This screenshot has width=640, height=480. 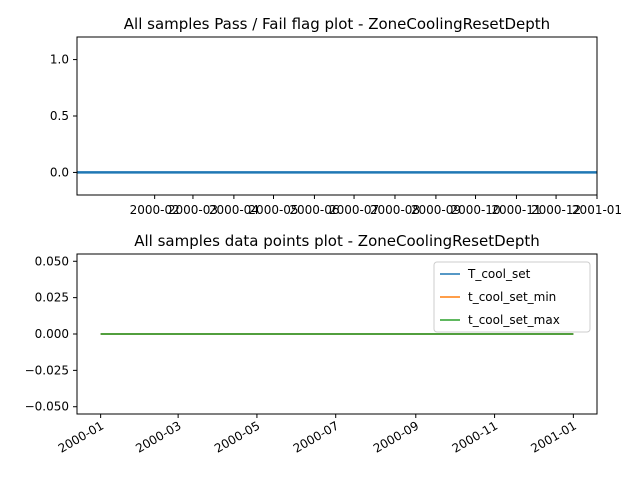 What do you see at coordinates (52, 298) in the screenshot?
I see `y-tick-label: 0.025` at bounding box center [52, 298].